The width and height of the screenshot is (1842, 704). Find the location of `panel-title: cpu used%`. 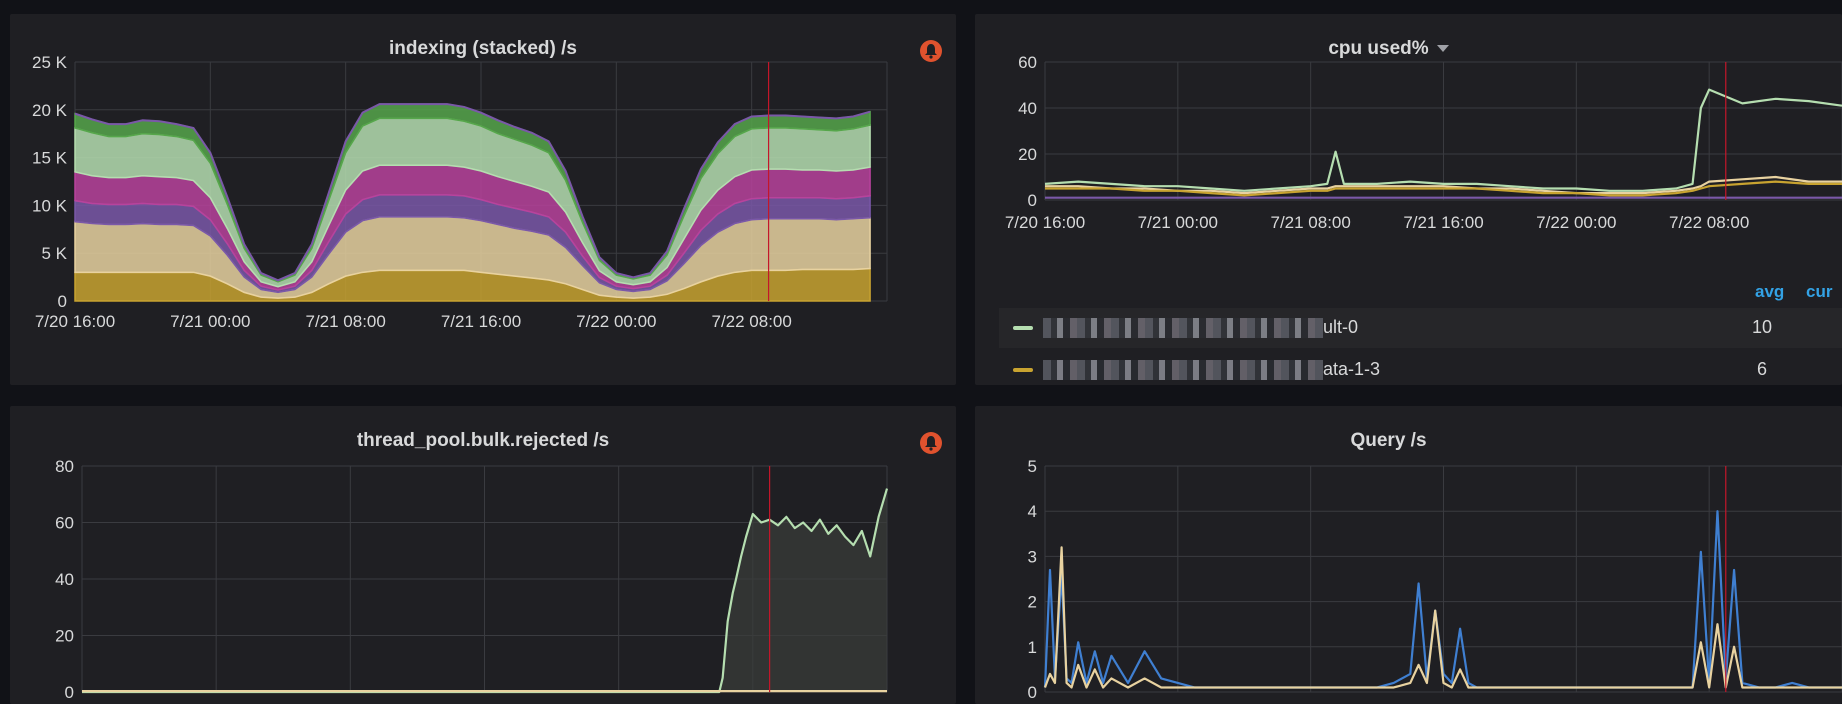

panel-title: cpu used% is located at coordinates (1388, 49).